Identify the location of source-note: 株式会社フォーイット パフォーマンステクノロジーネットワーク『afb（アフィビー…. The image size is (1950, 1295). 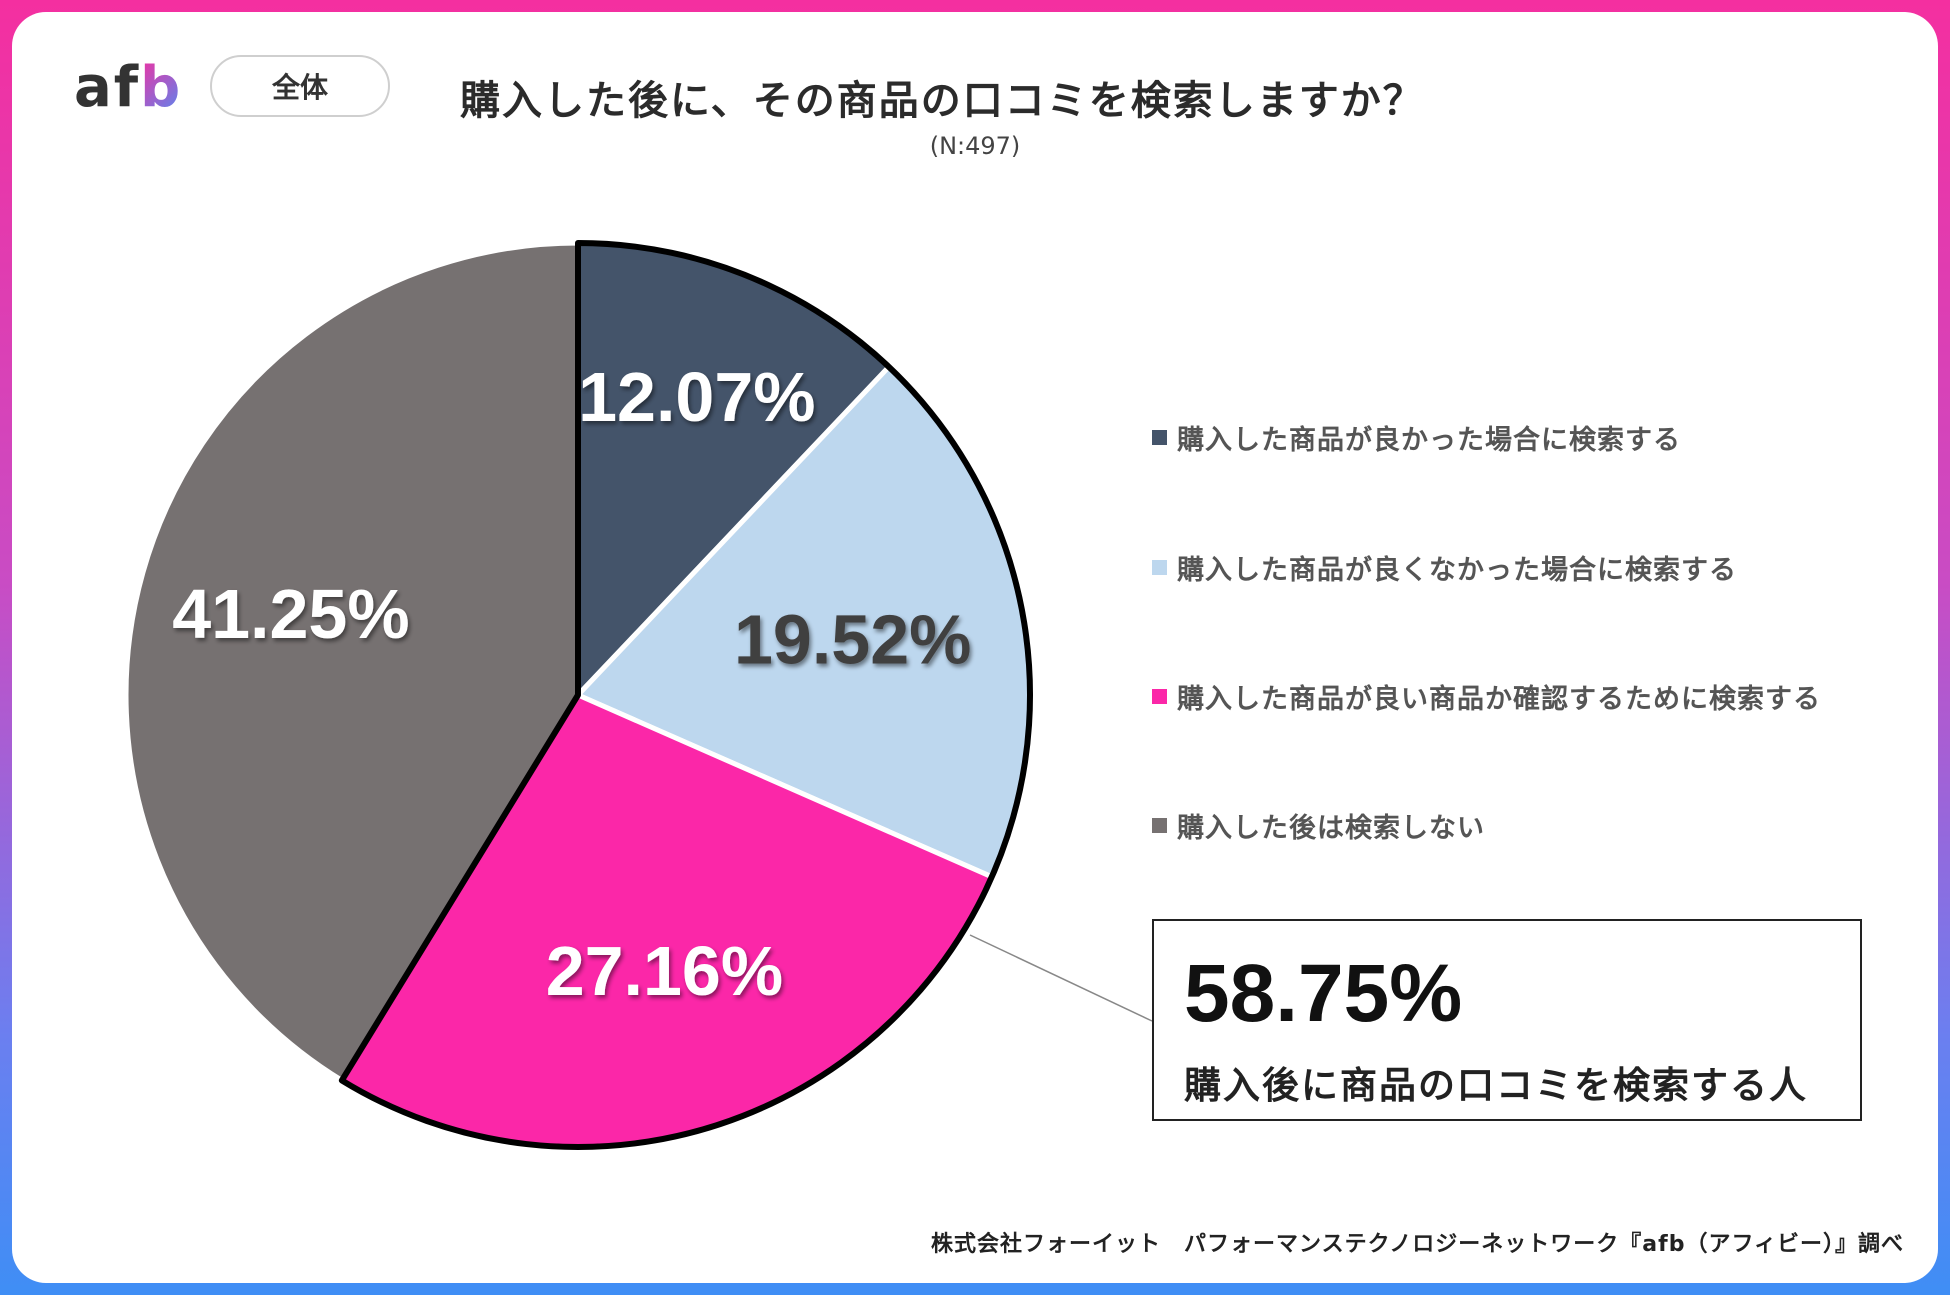
(1417, 1244).